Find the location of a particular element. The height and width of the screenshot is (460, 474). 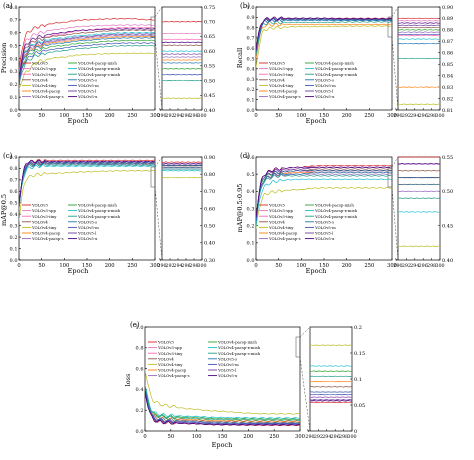

y-tick-label: 0.9 is located at coordinates (251, 18).